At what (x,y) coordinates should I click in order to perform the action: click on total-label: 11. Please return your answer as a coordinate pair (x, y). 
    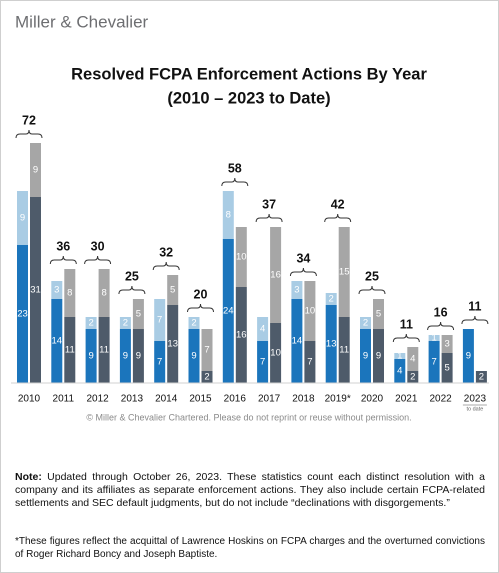
    Looking at the image, I should click on (474, 306).